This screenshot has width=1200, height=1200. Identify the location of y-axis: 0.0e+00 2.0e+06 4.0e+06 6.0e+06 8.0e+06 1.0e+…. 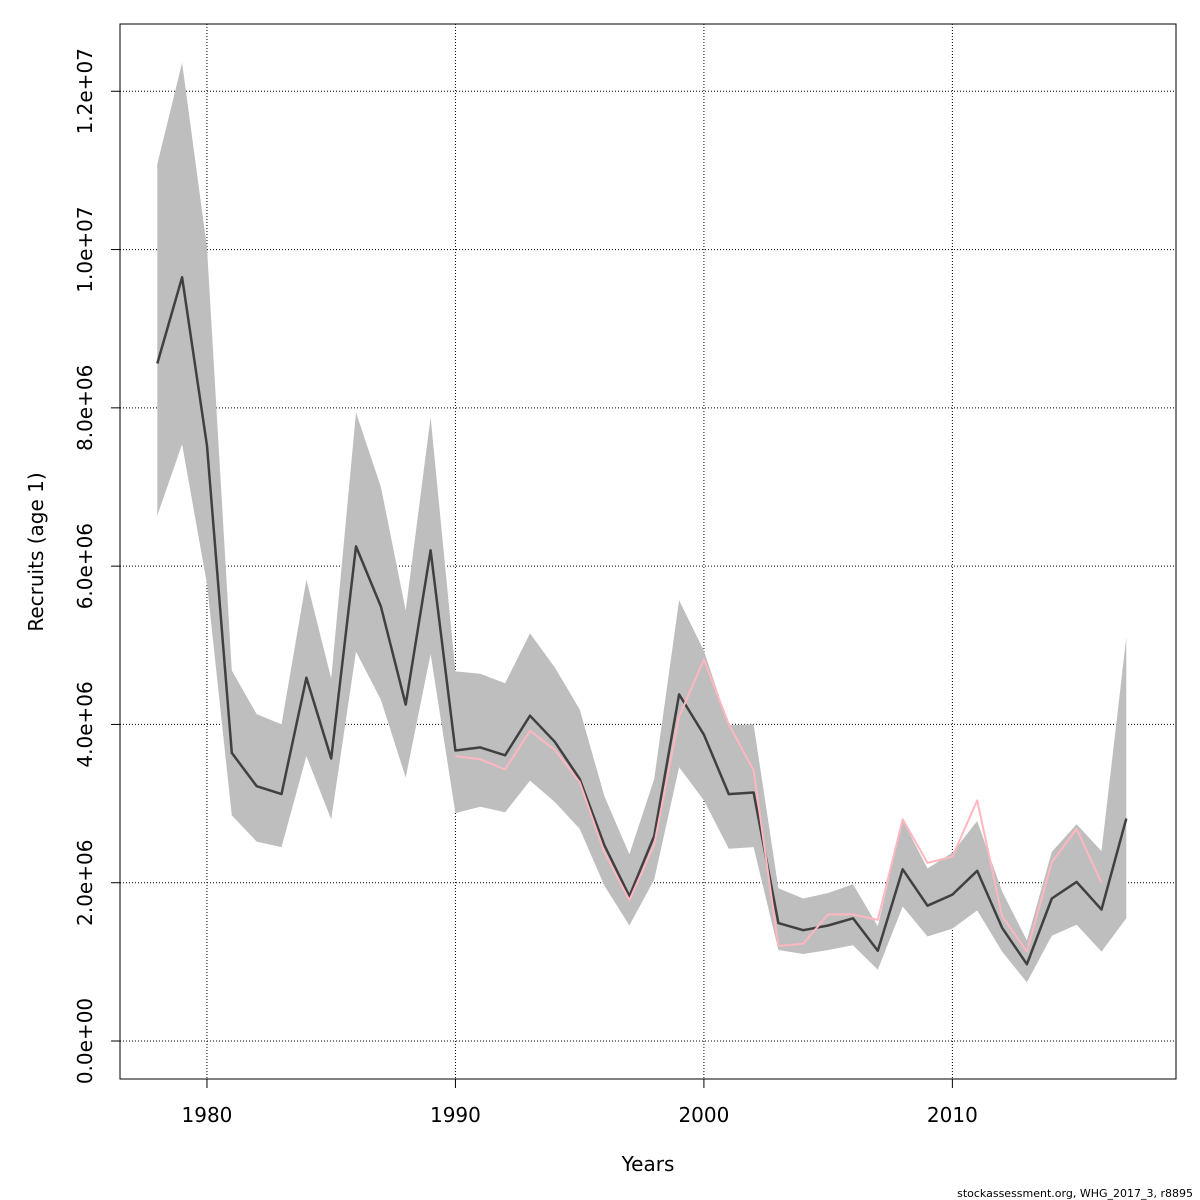
(96, 566).